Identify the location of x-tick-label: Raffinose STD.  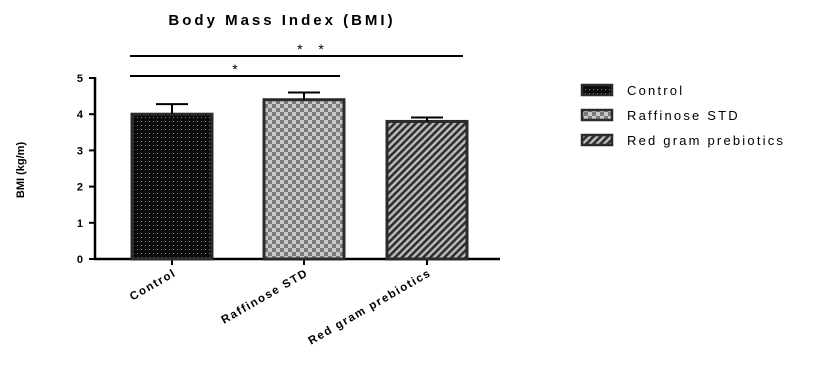
(265, 296).